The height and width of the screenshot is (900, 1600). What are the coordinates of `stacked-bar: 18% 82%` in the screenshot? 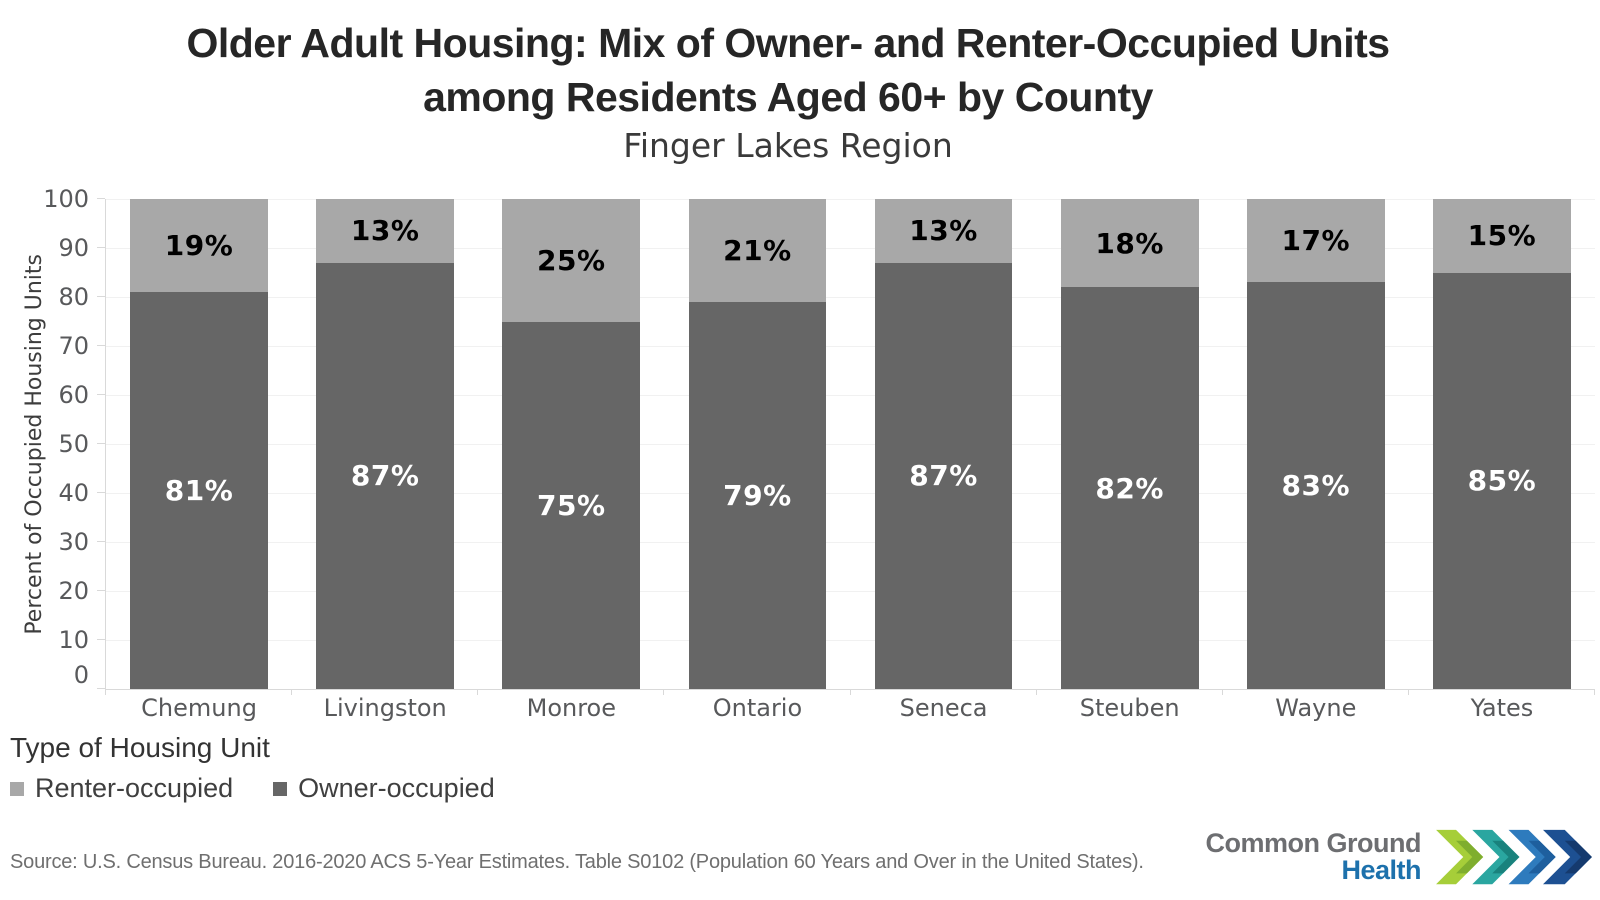 It's located at (1129, 444).